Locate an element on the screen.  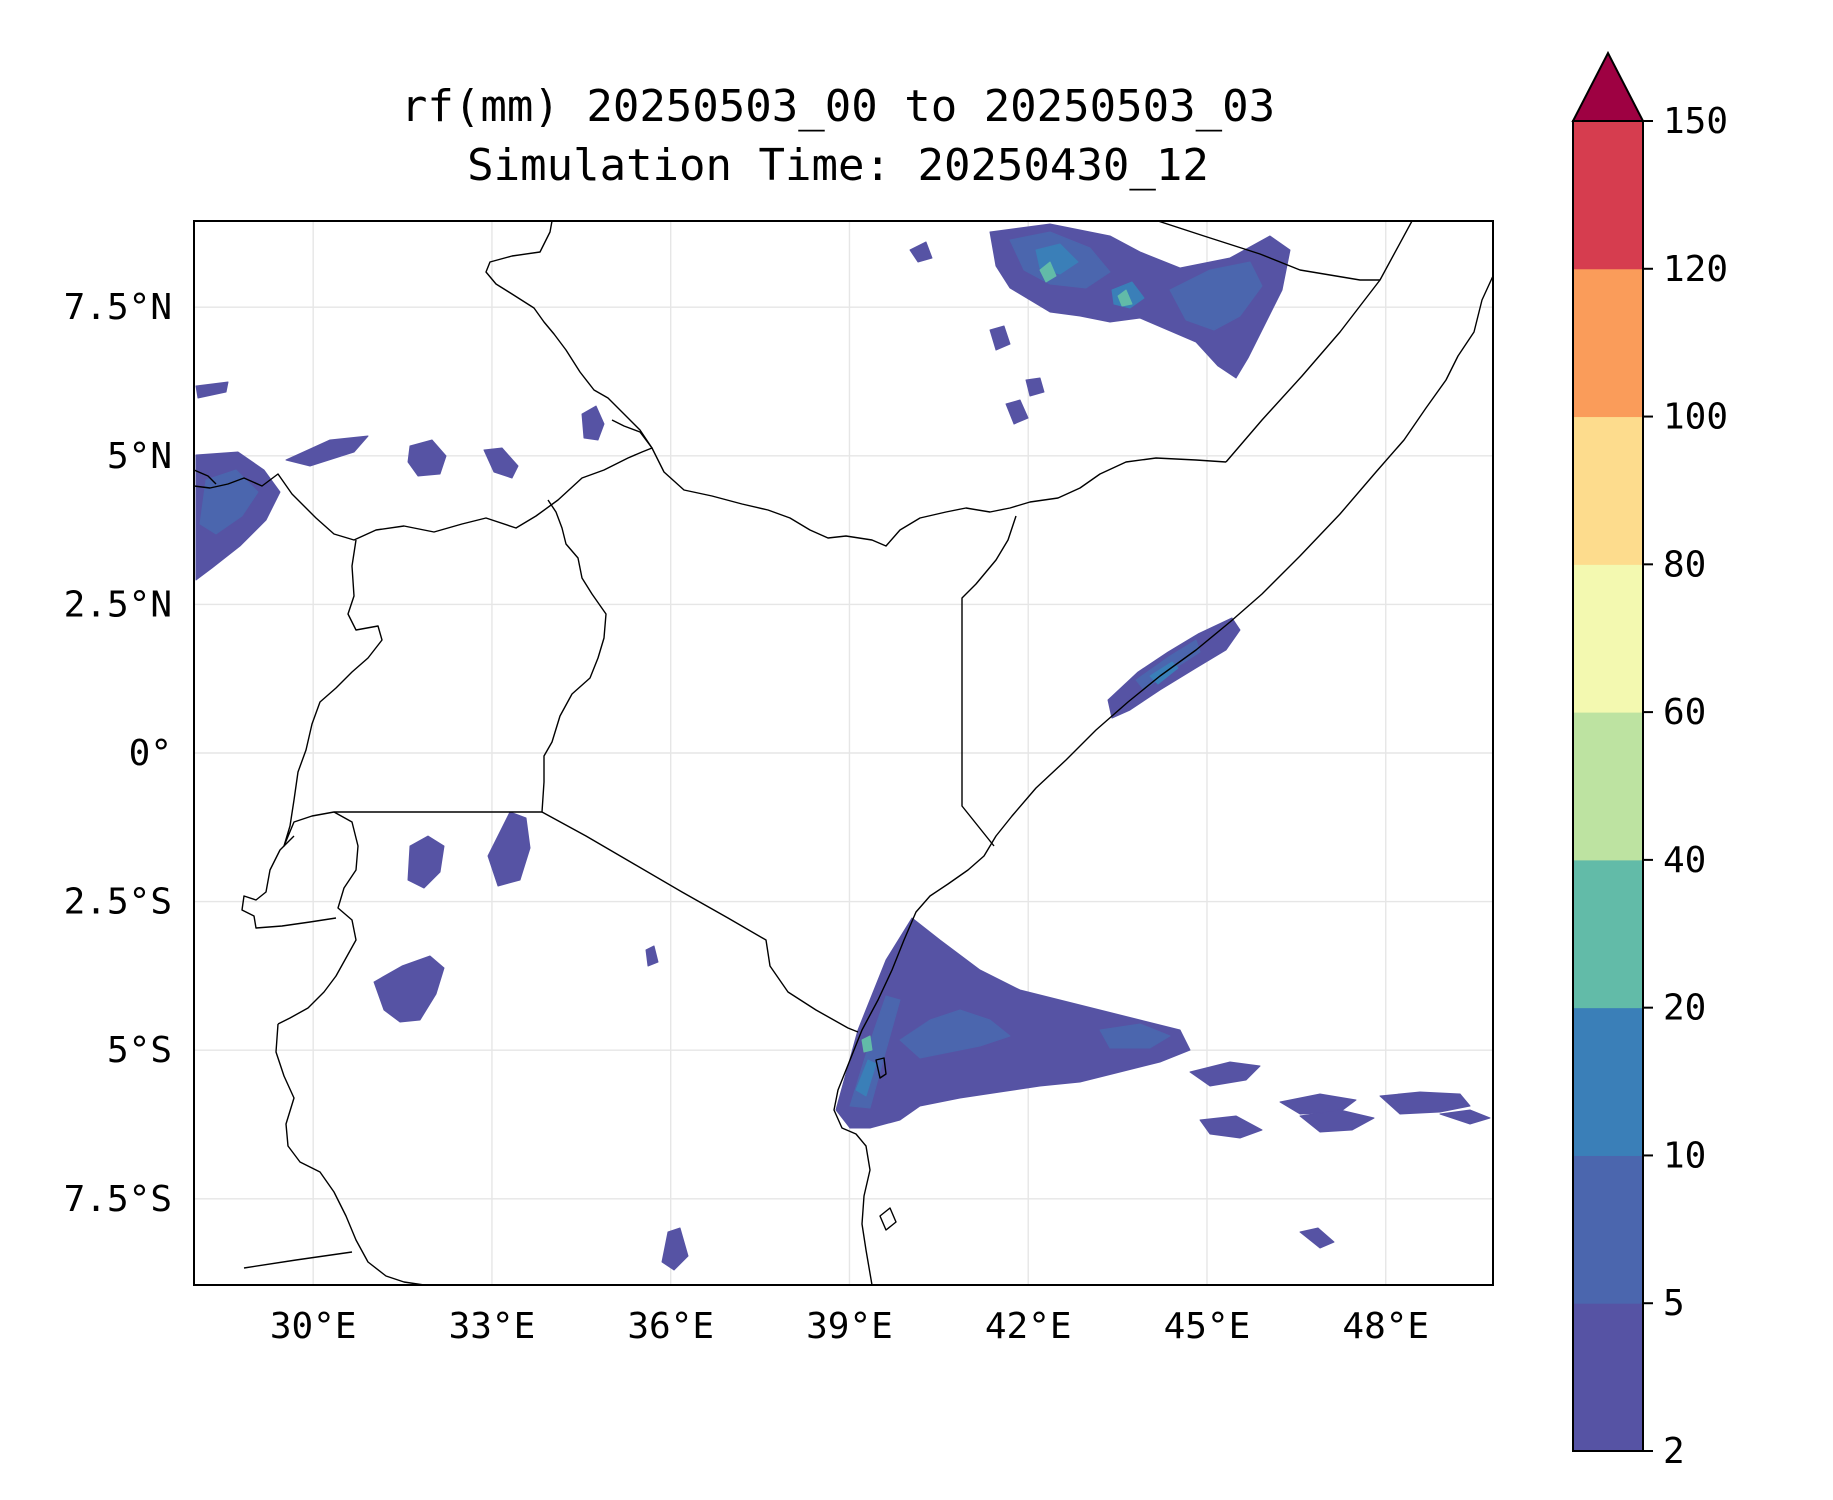
colorbar-tick-label: 120 is located at coordinates (1695, 269).